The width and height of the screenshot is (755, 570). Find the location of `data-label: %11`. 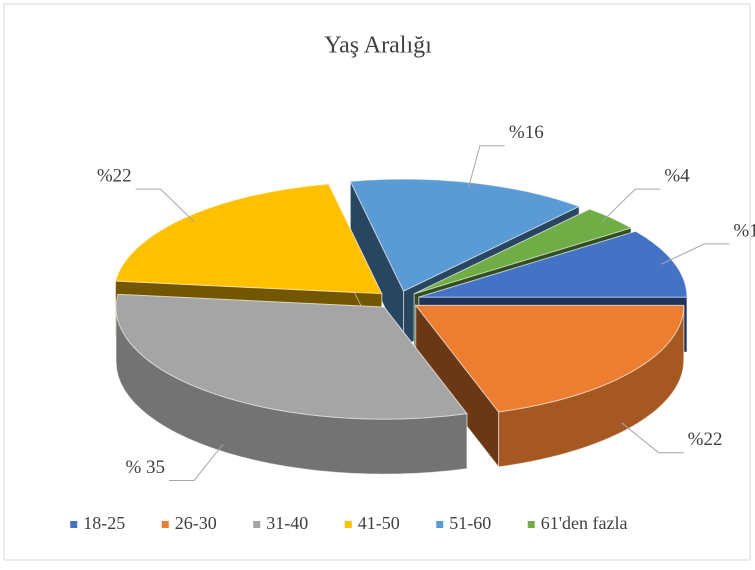

data-label: %11 is located at coordinates (744, 230).